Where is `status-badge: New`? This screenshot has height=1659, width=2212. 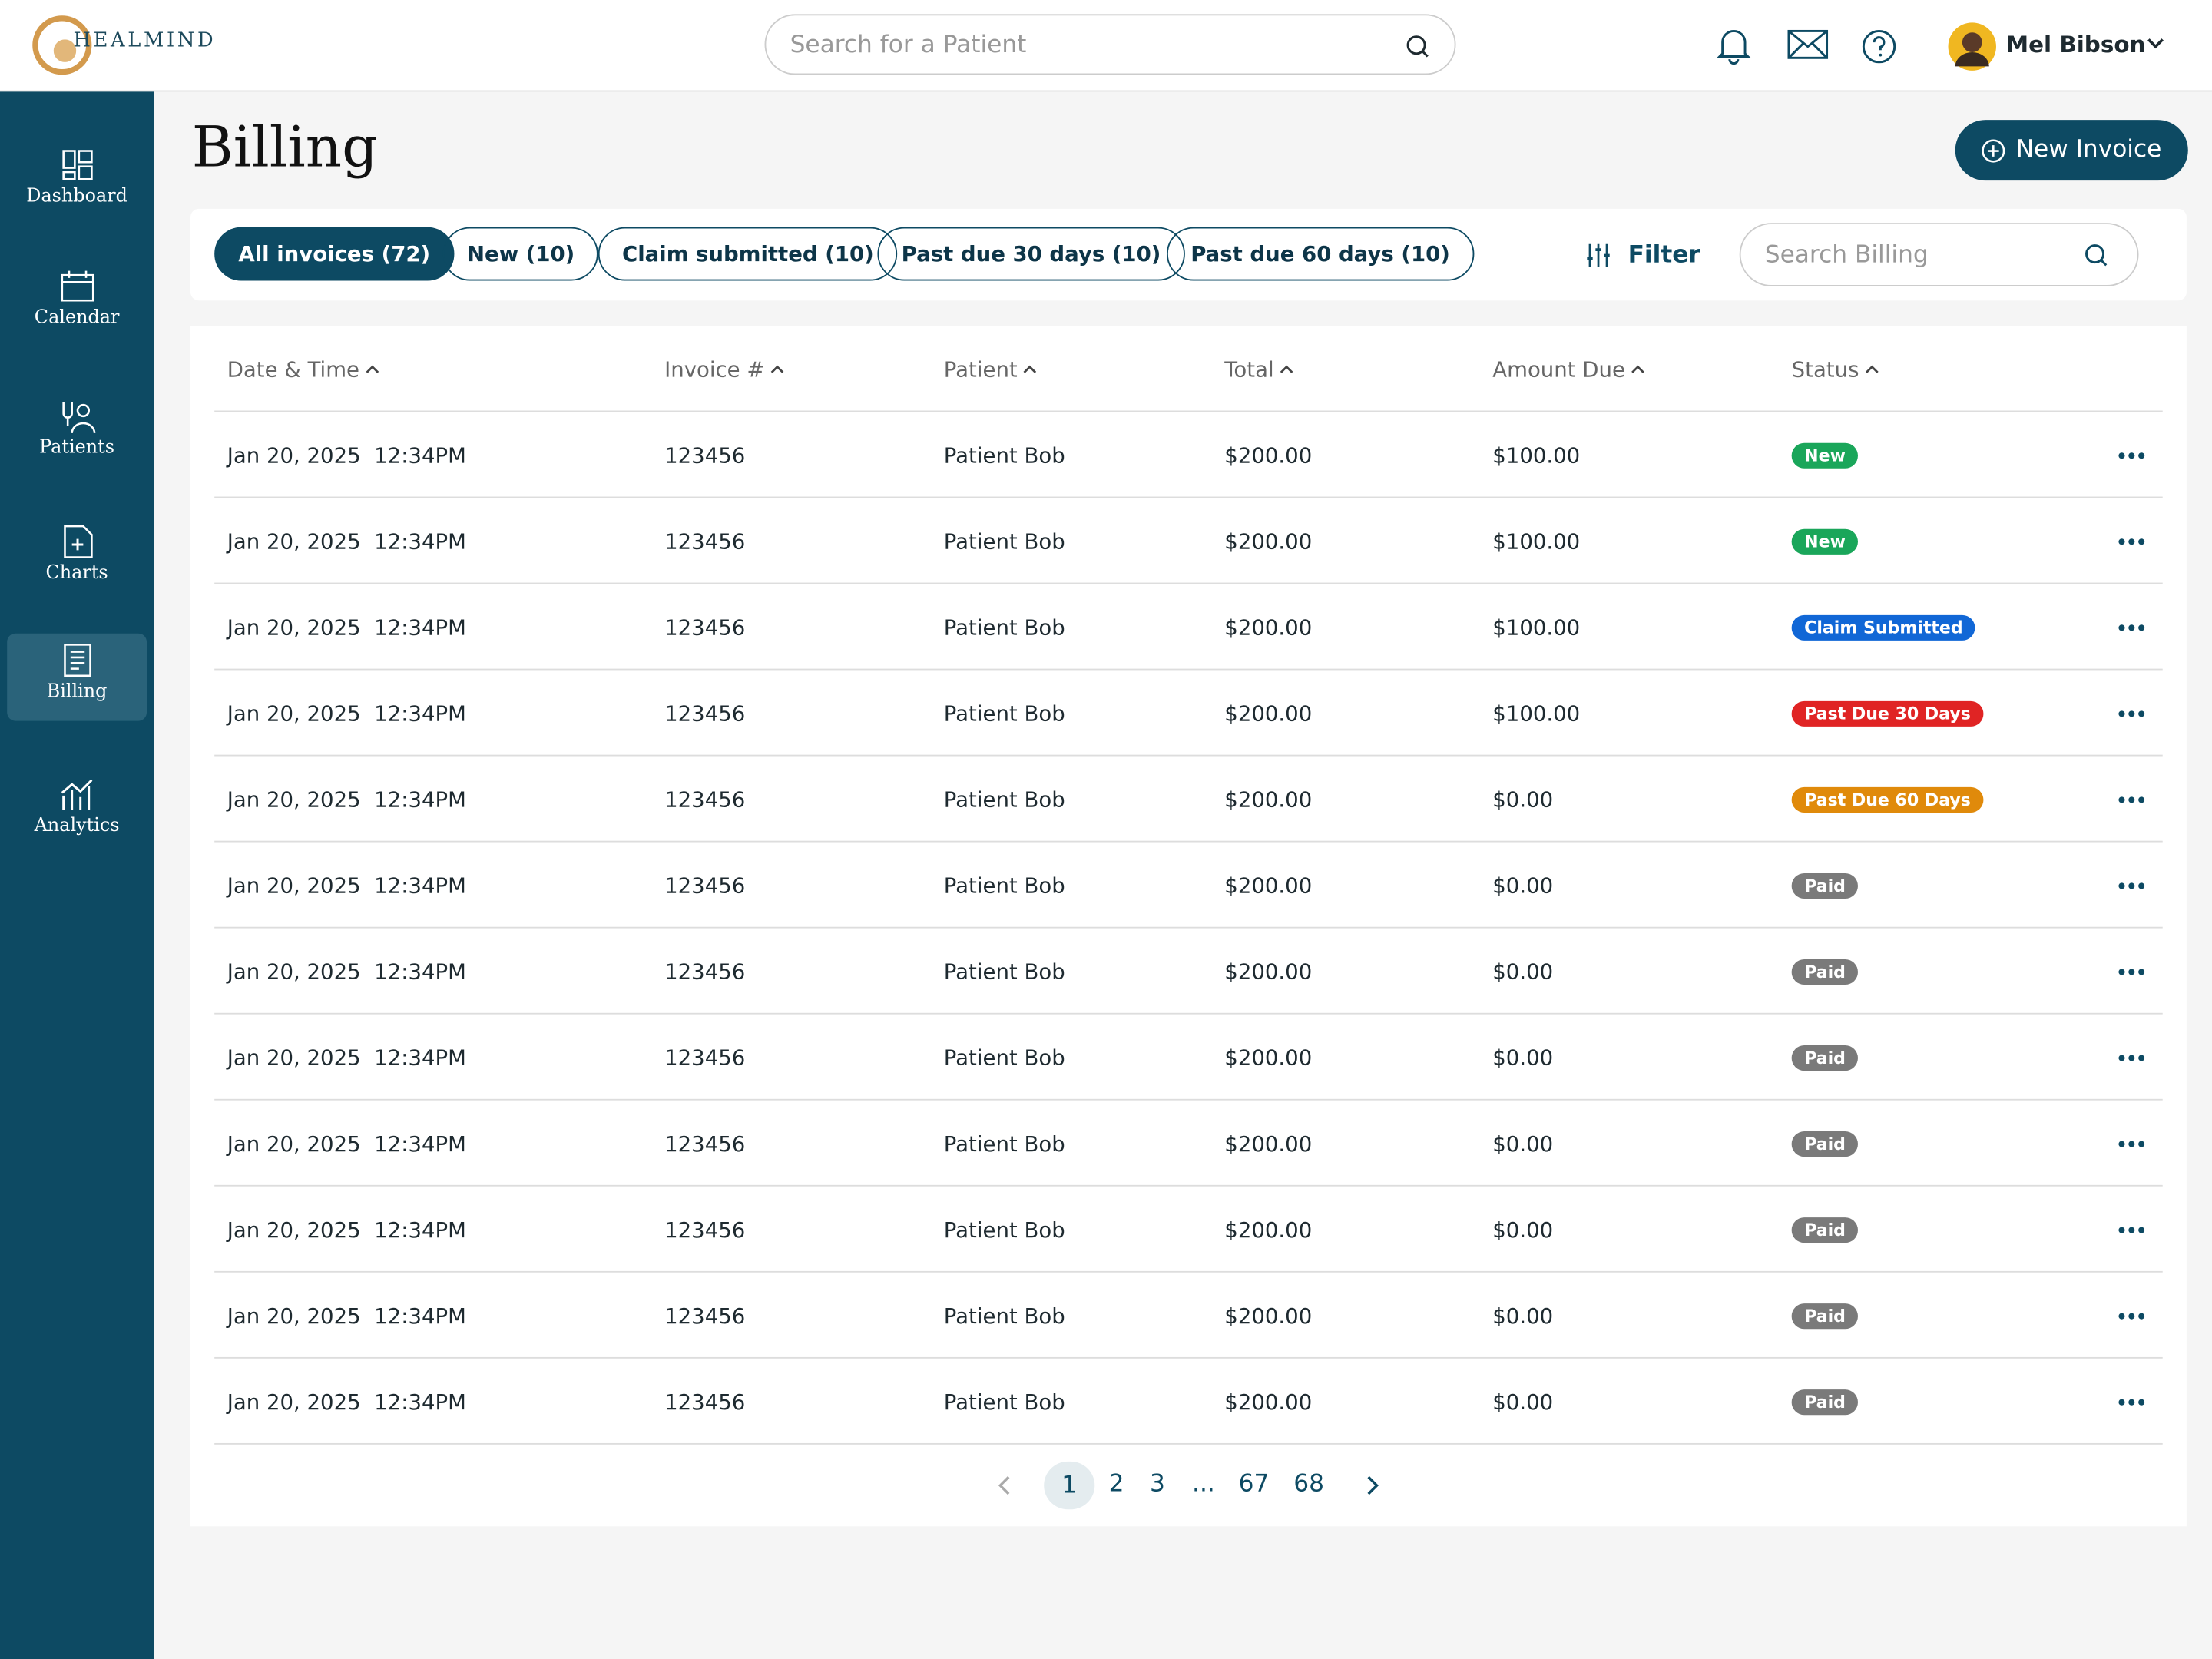
status-badge: New is located at coordinates (1825, 542).